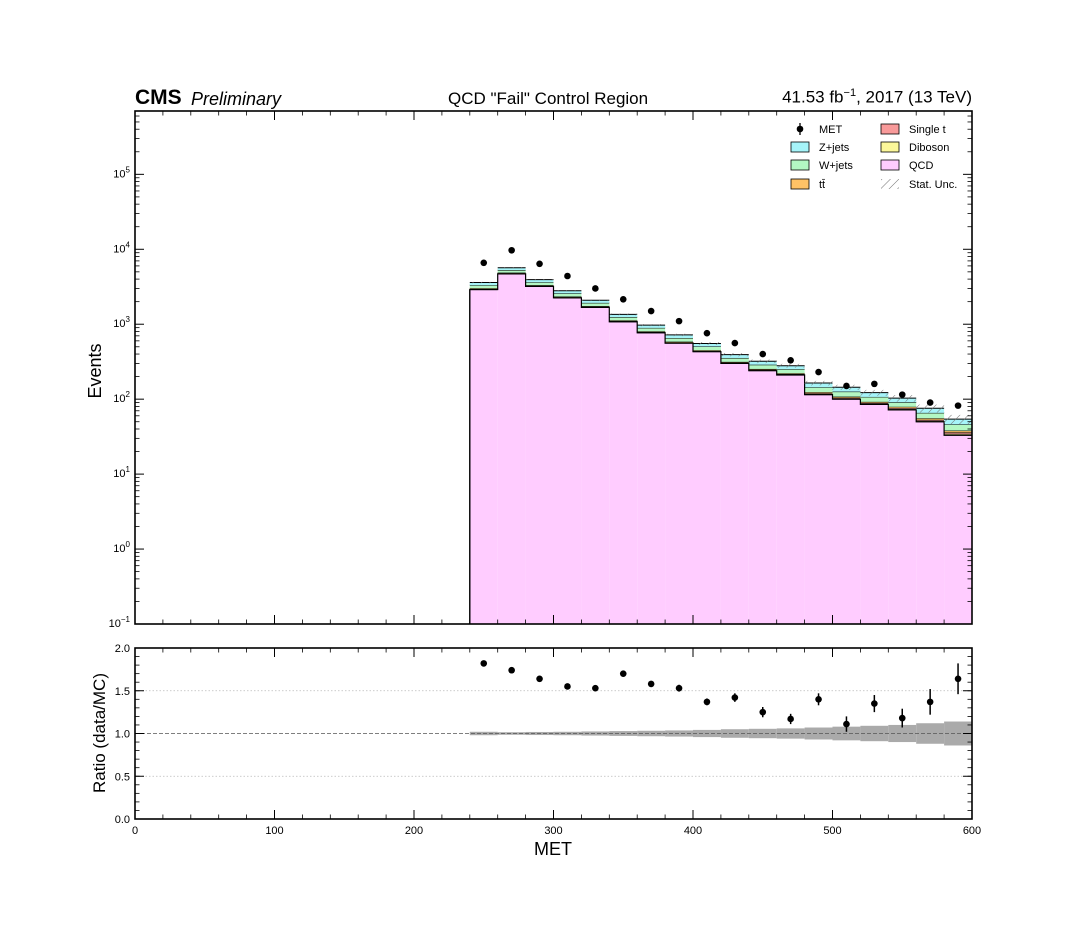  What do you see at coordinates (850, 93) in the screenshot?
I see `lumi-exponent: −1` at bounding box center [850, 93].